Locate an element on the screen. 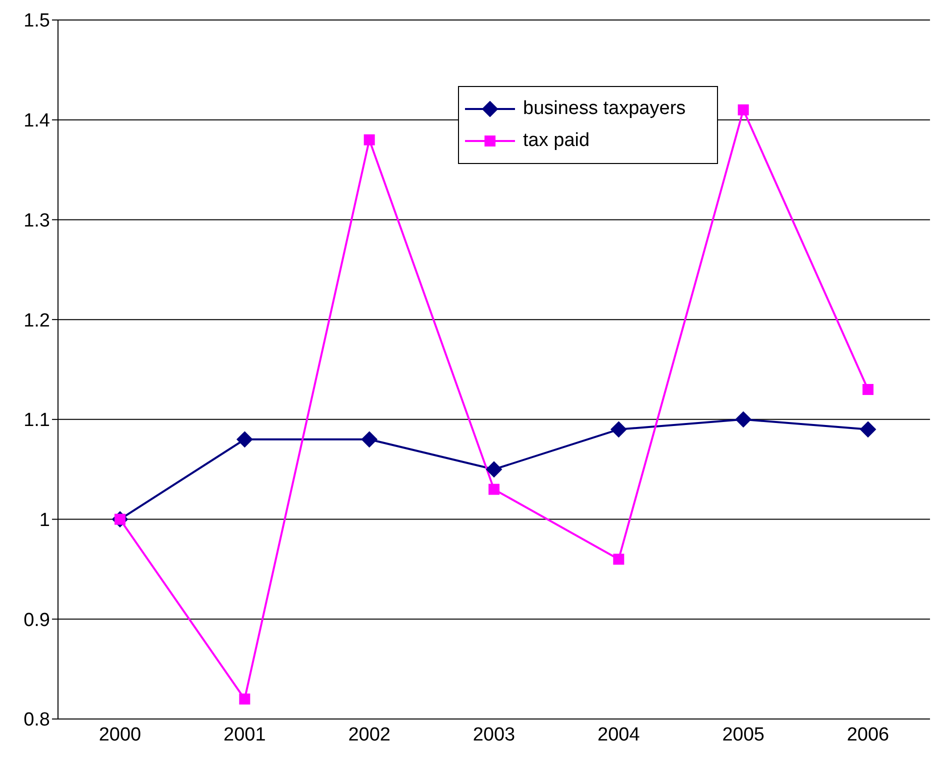 The width and height of the screenshot is (931, 771). x-tick-label: 2006 is located at coordinates (868, 735).